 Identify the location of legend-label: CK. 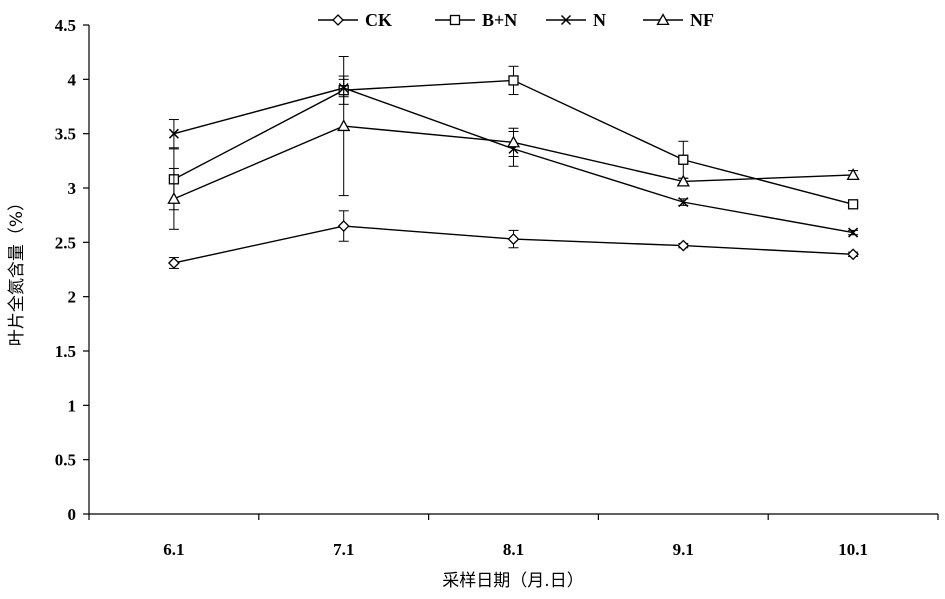
(378, 20).